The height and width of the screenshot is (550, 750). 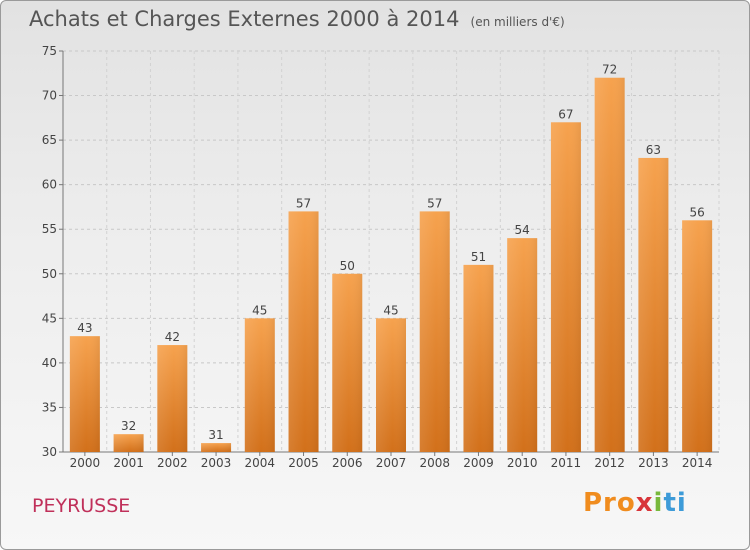 I want to click on bar-shine-2008, so click(x=434, y=331).